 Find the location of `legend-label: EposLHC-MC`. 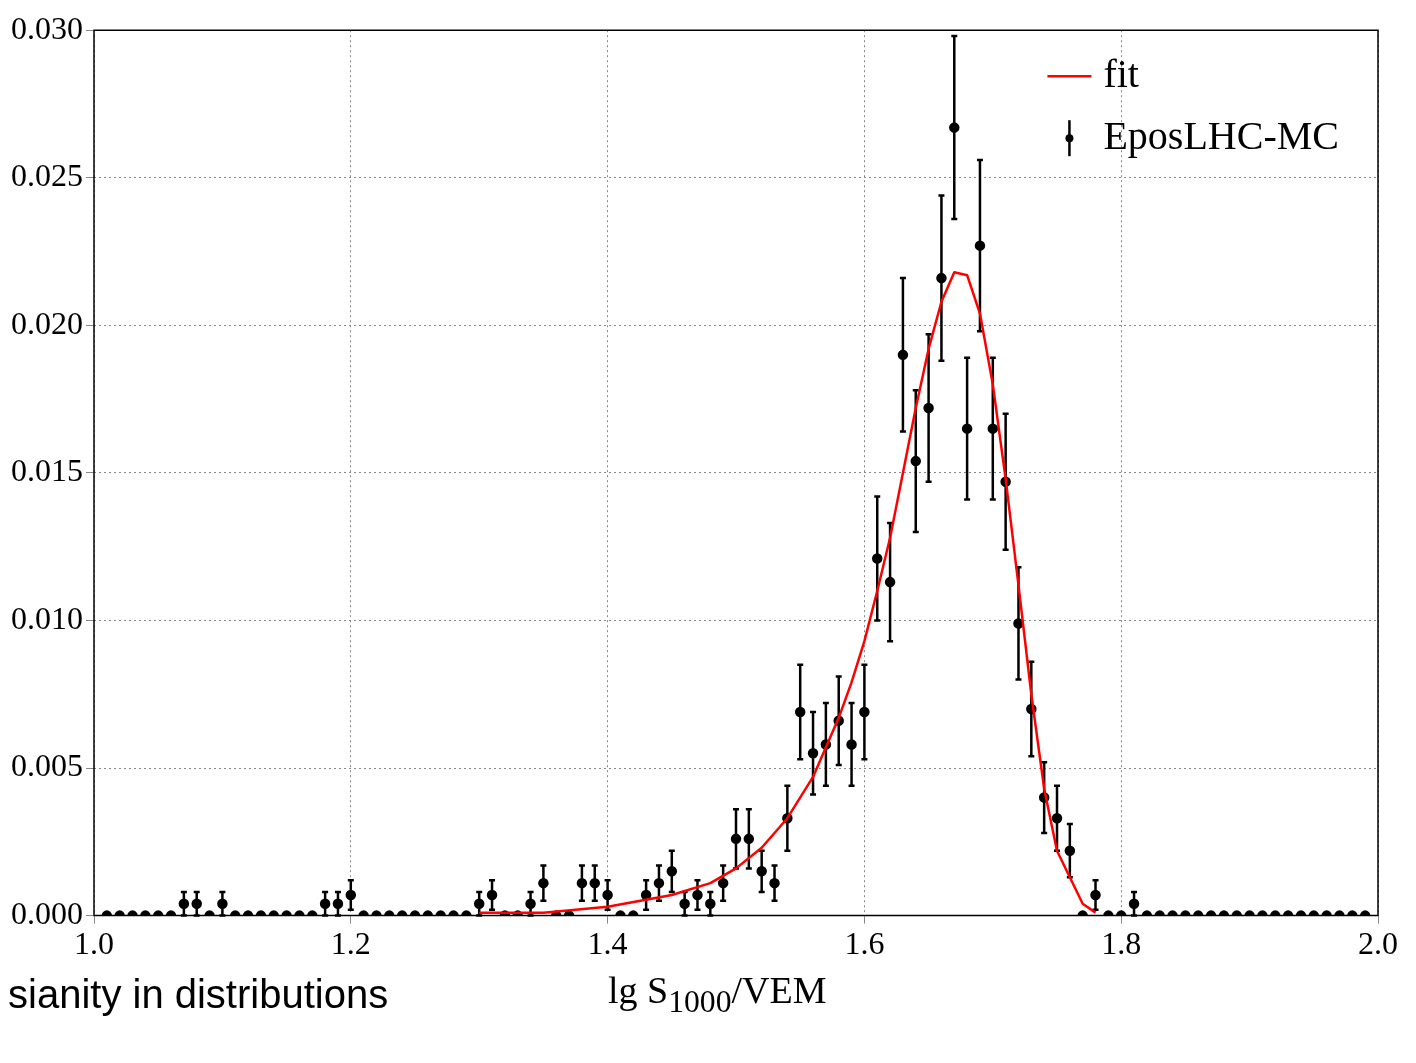

legend-label: EposLHC-MC is located at coordinates (1221, 135).